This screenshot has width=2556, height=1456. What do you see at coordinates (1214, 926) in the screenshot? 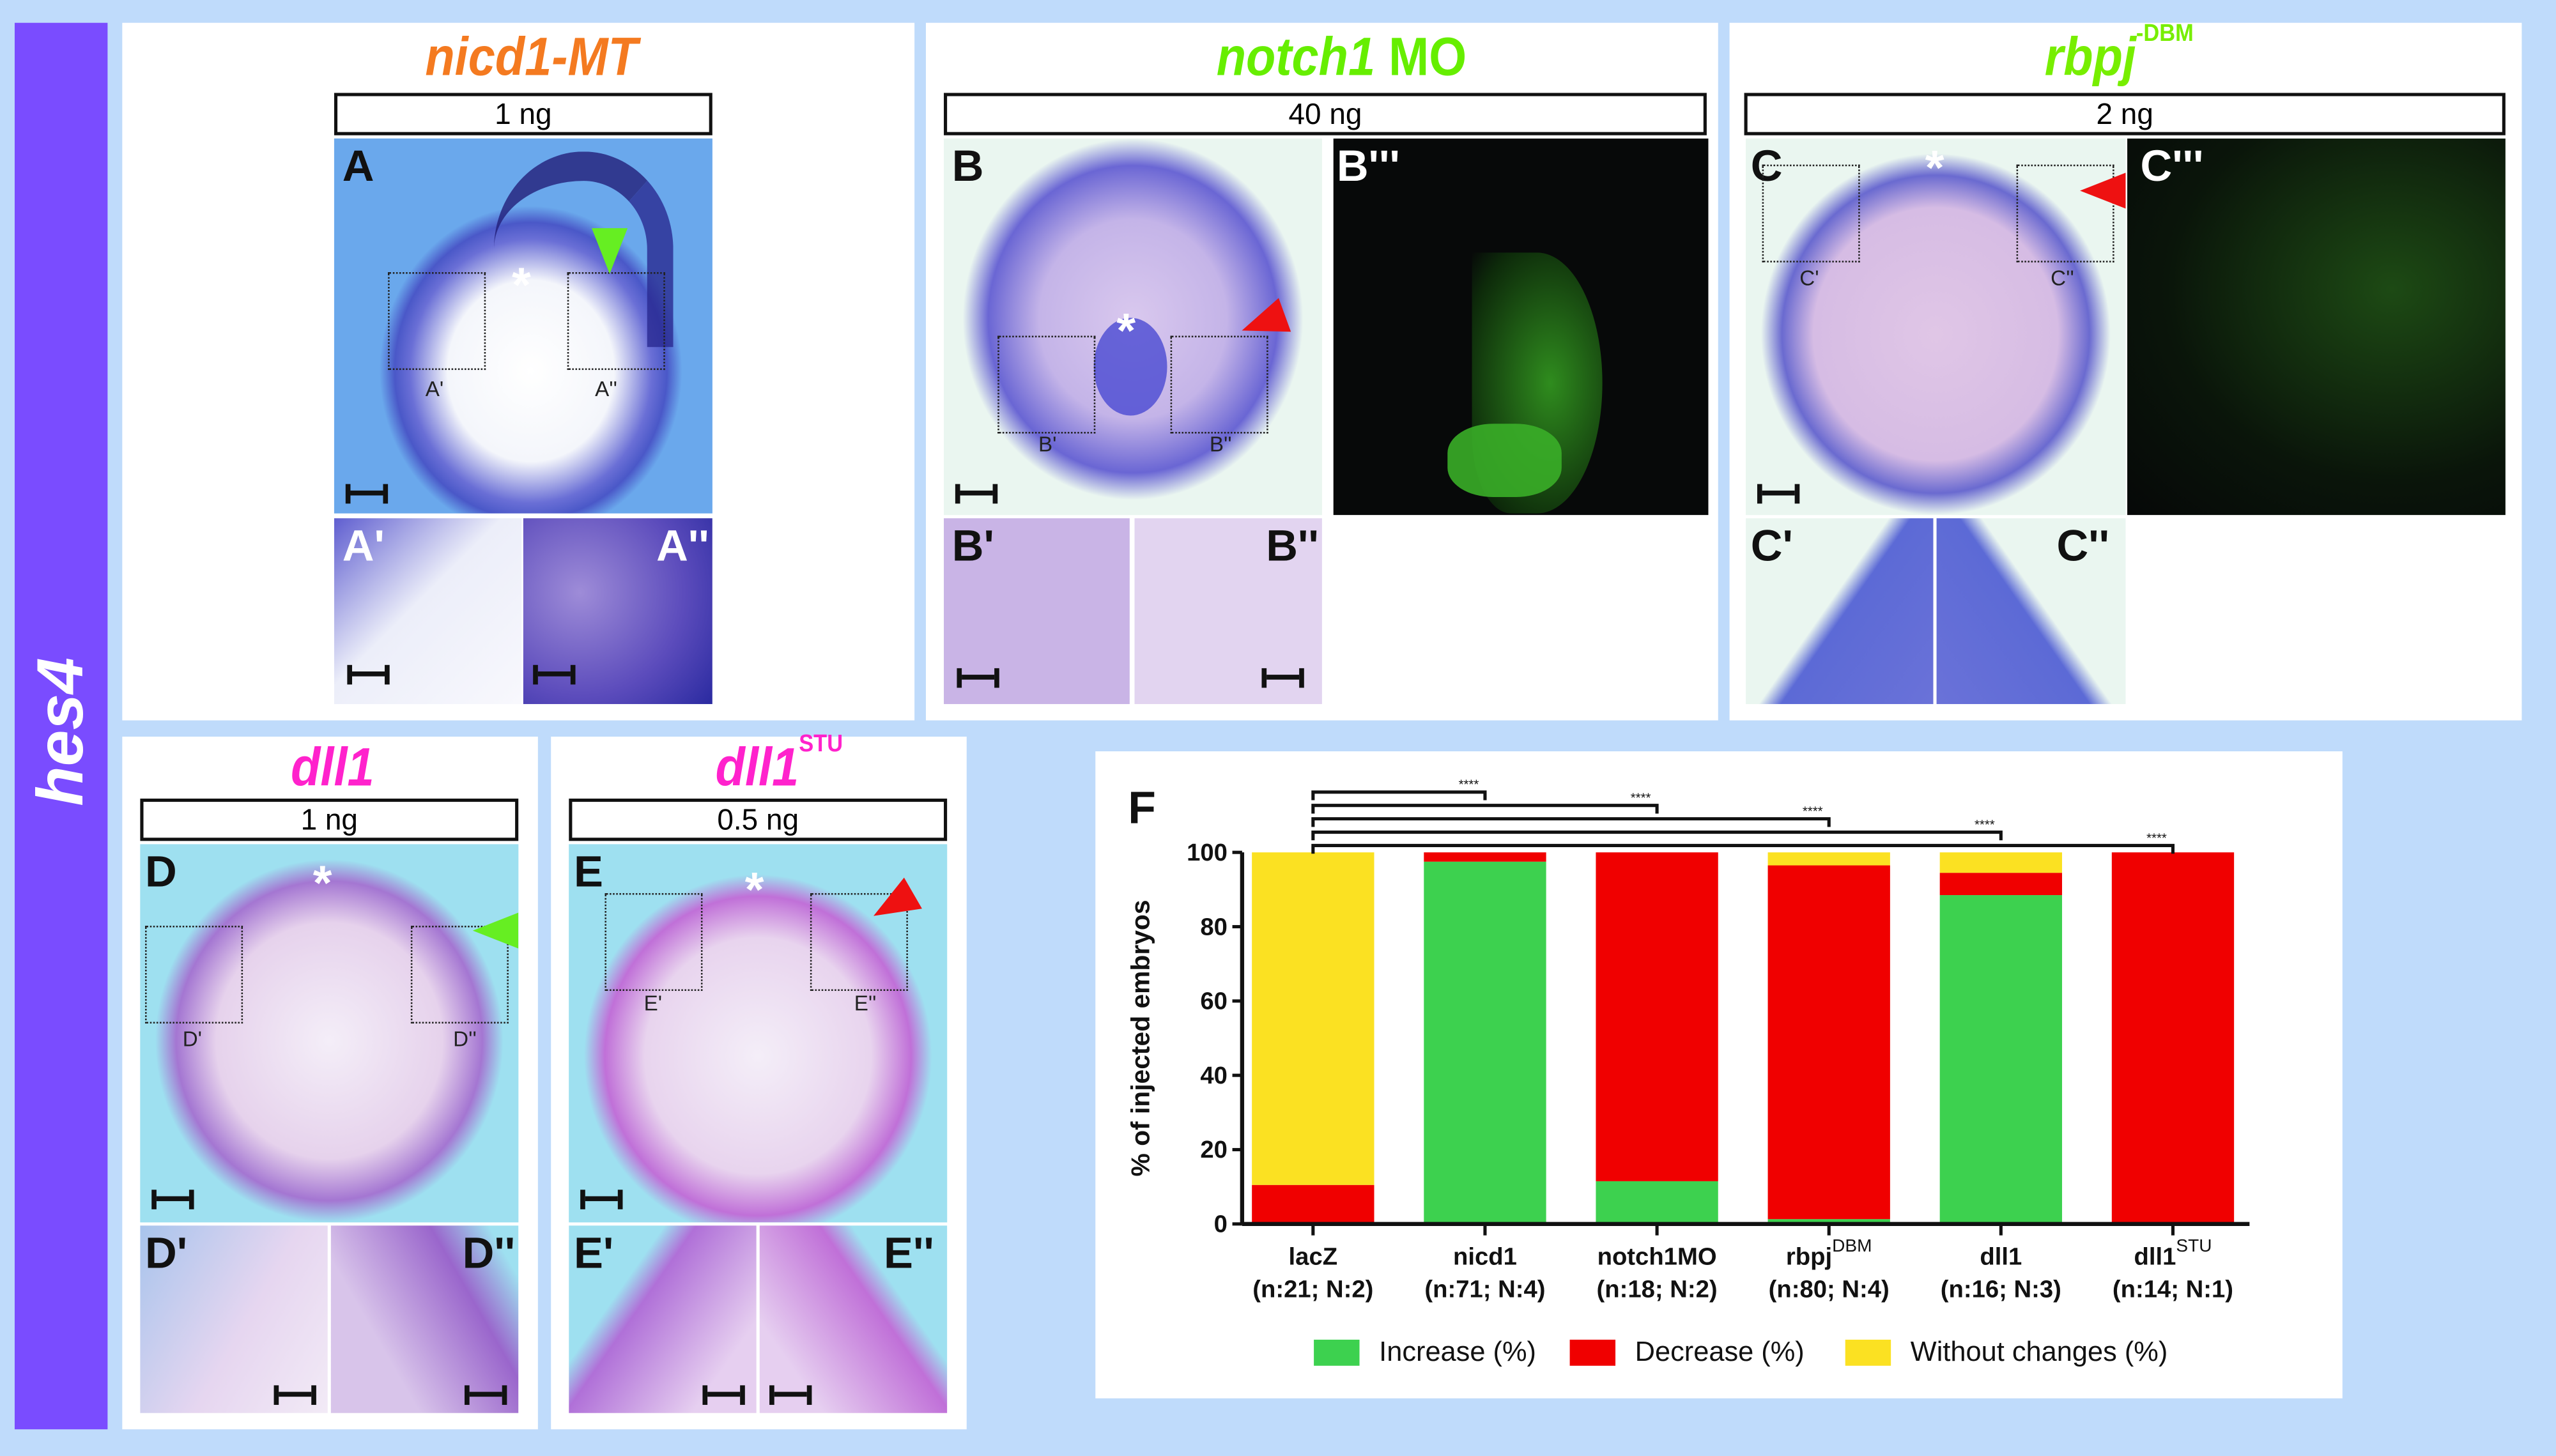
I see `y-tick-label: 80` at bounding box center [1214, 926].